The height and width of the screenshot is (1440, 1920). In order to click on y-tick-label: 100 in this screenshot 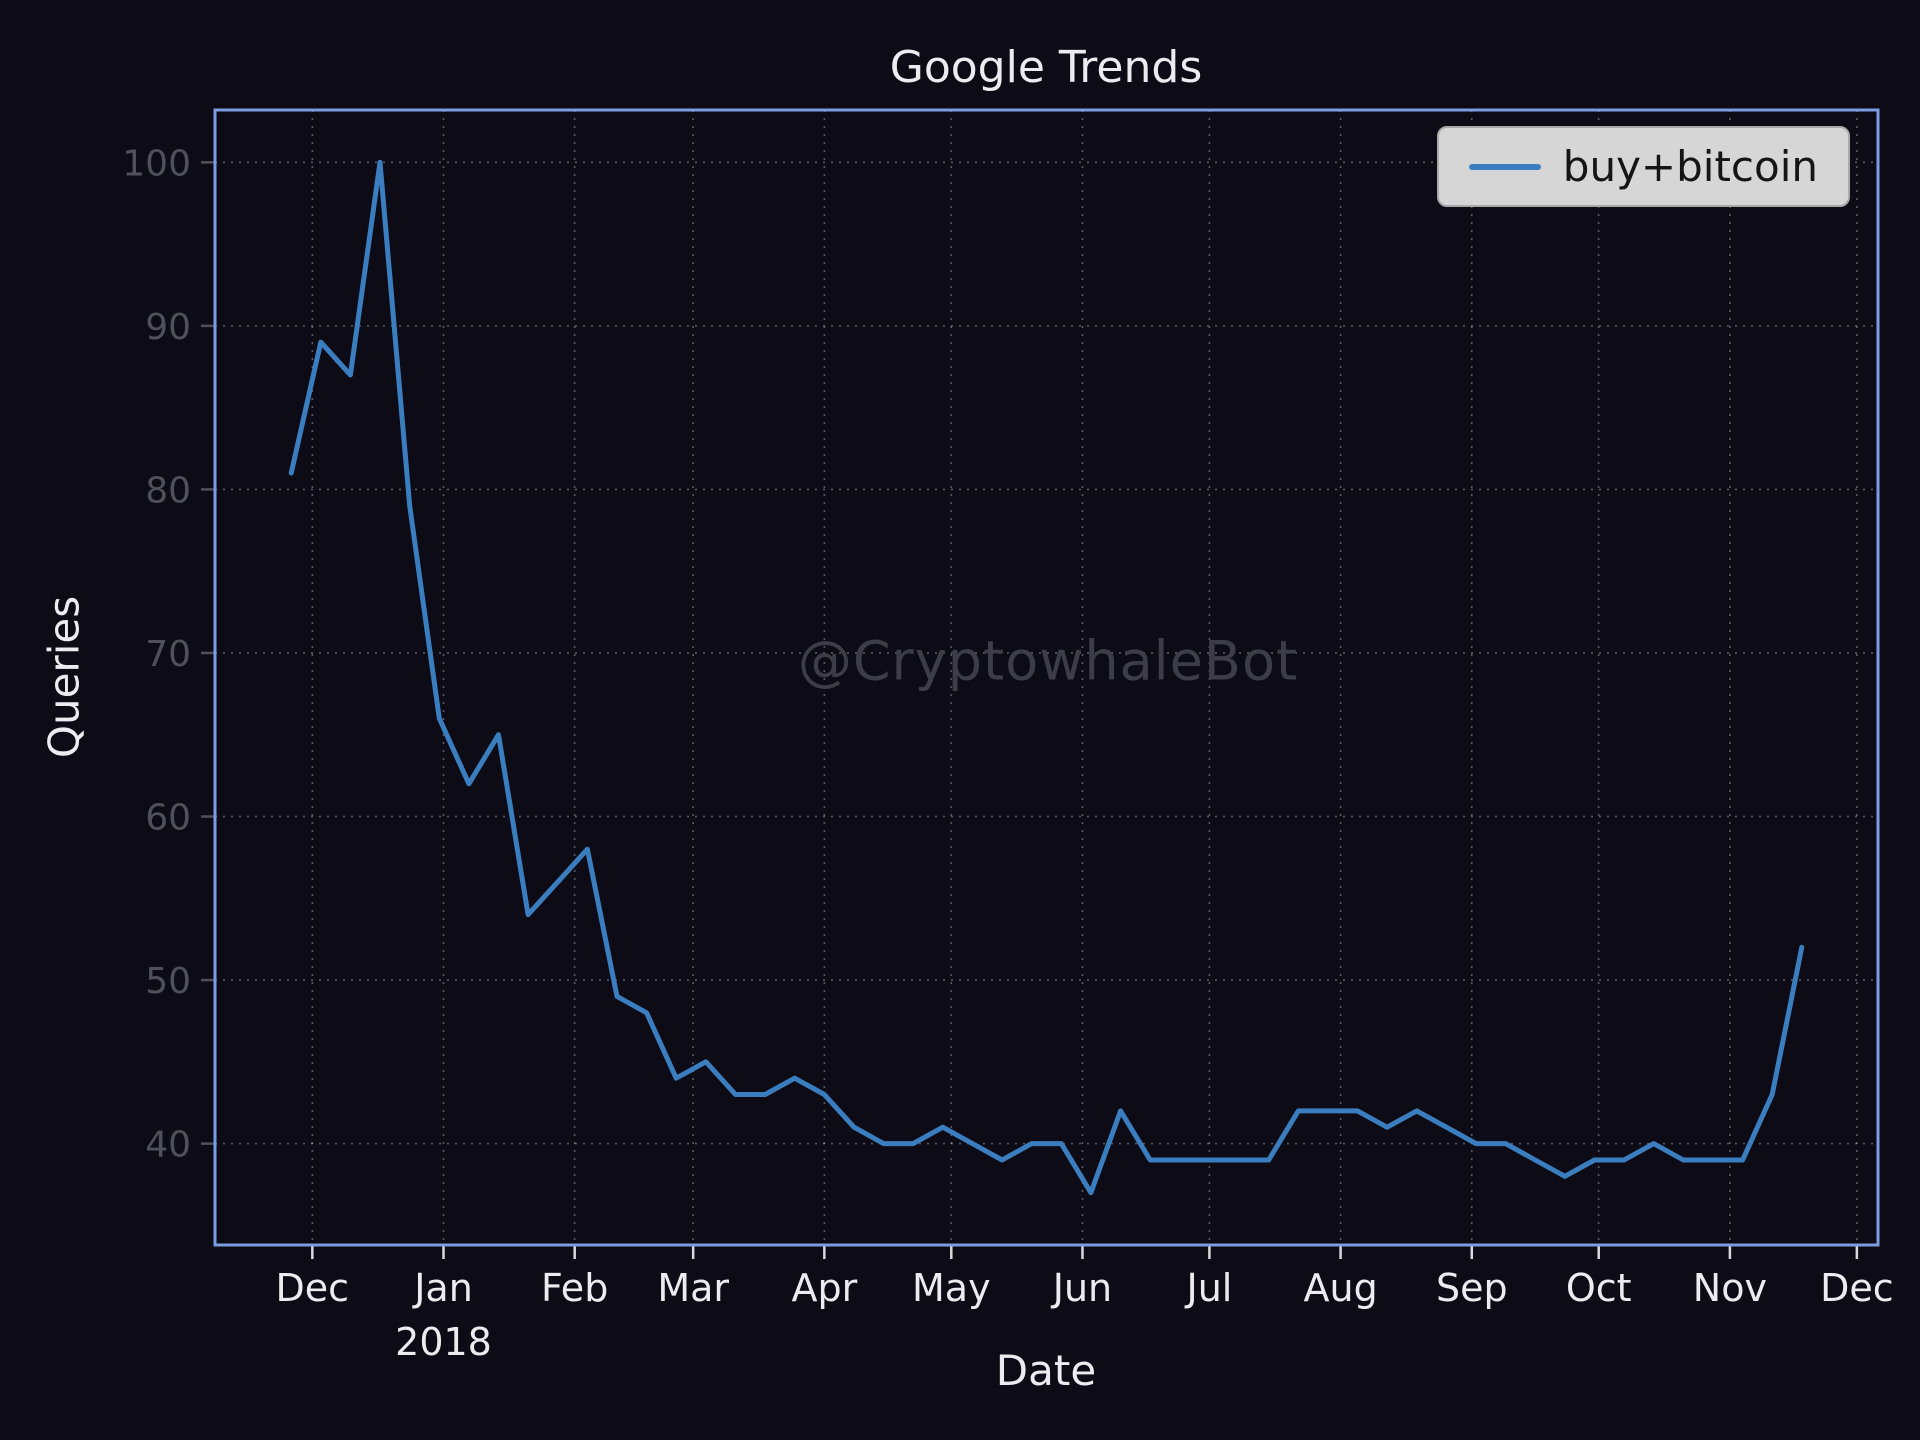, I will do `click(156, 163)`.